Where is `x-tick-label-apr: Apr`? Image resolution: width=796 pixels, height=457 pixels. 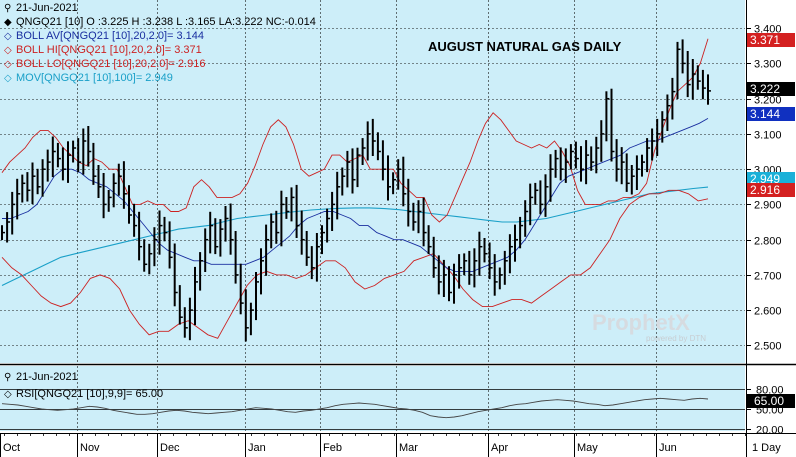
x-tick-label-apr: Apr is located at coordinates (499, 448).